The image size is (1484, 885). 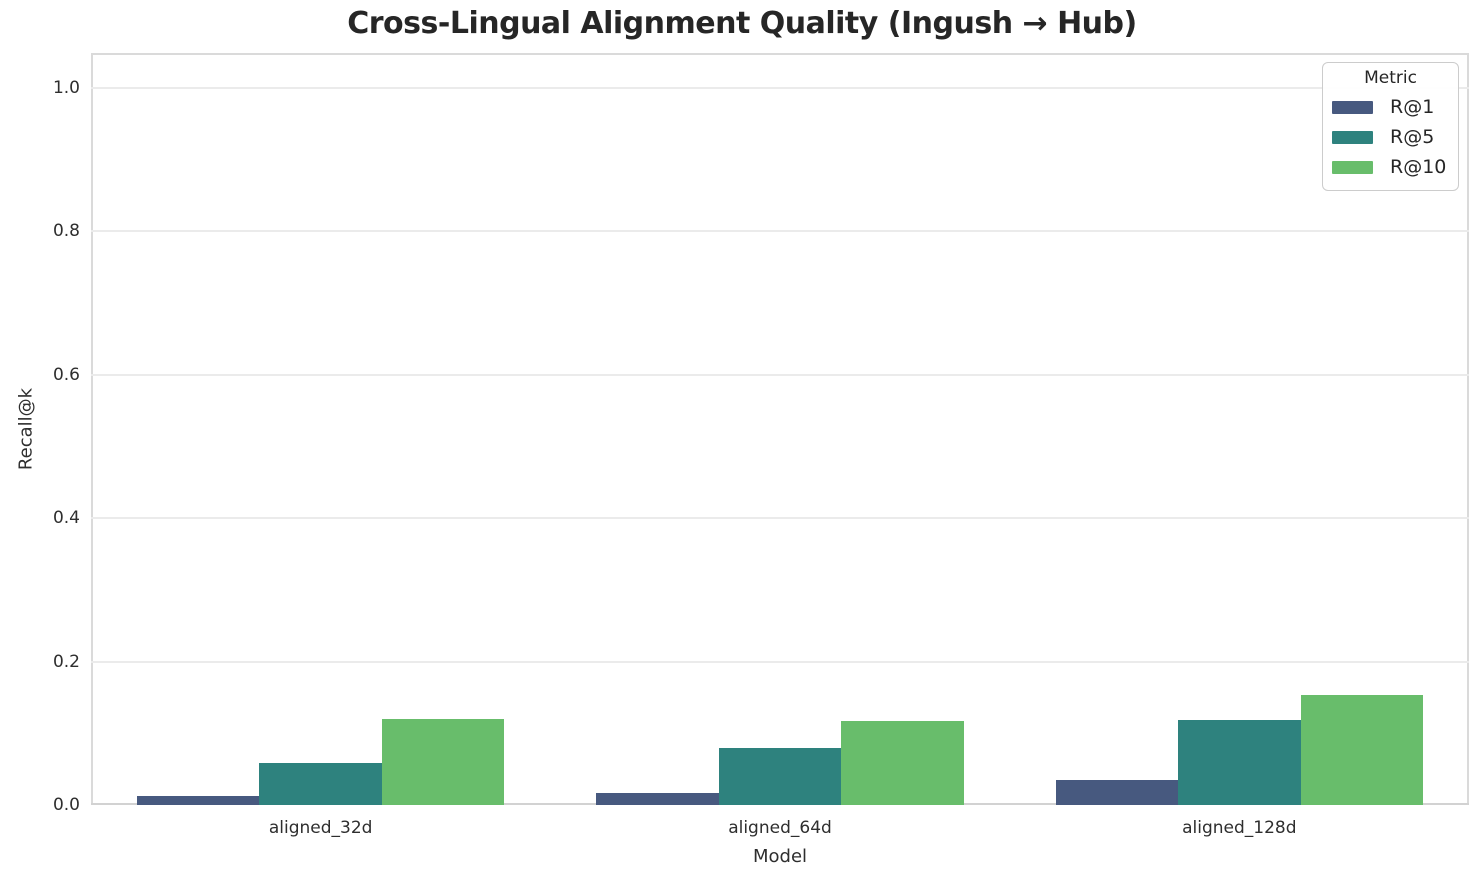 I want to click on bar-aligned_32d-R@1, so click(x=198, y=800).